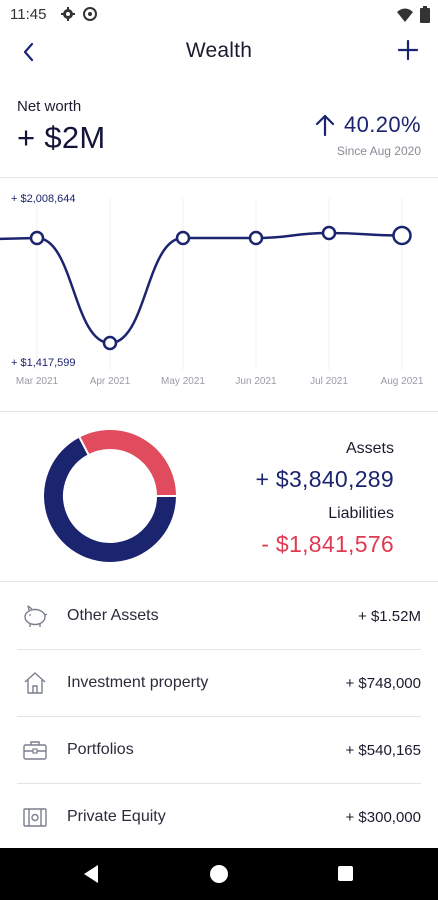 The width and height of the screenshot is (438, 900). What do you see at coordinates (383, 683) in the screenshot?
I see `list-item-value: + $748,000` at bounding box center [383, 683].